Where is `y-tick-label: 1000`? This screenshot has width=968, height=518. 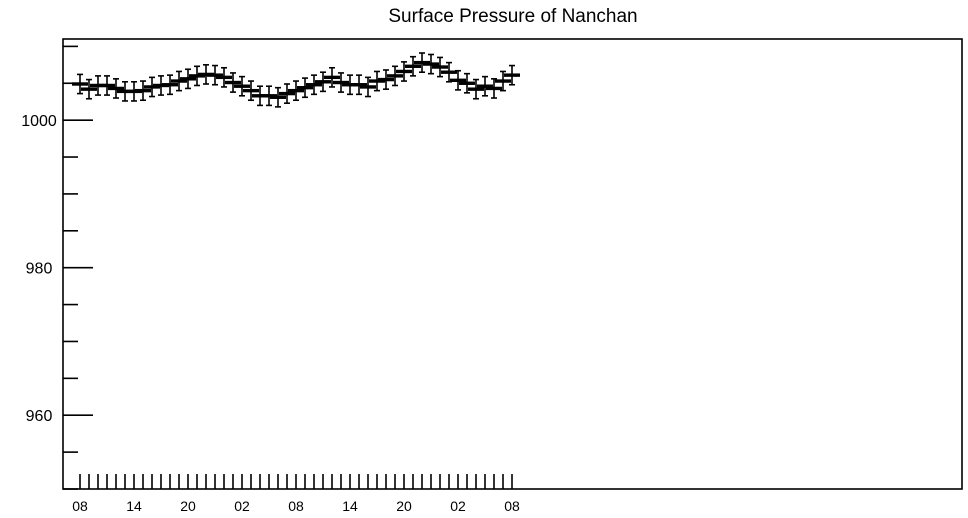 y-tick-label: 1000 is located at coordinates (39, 121).